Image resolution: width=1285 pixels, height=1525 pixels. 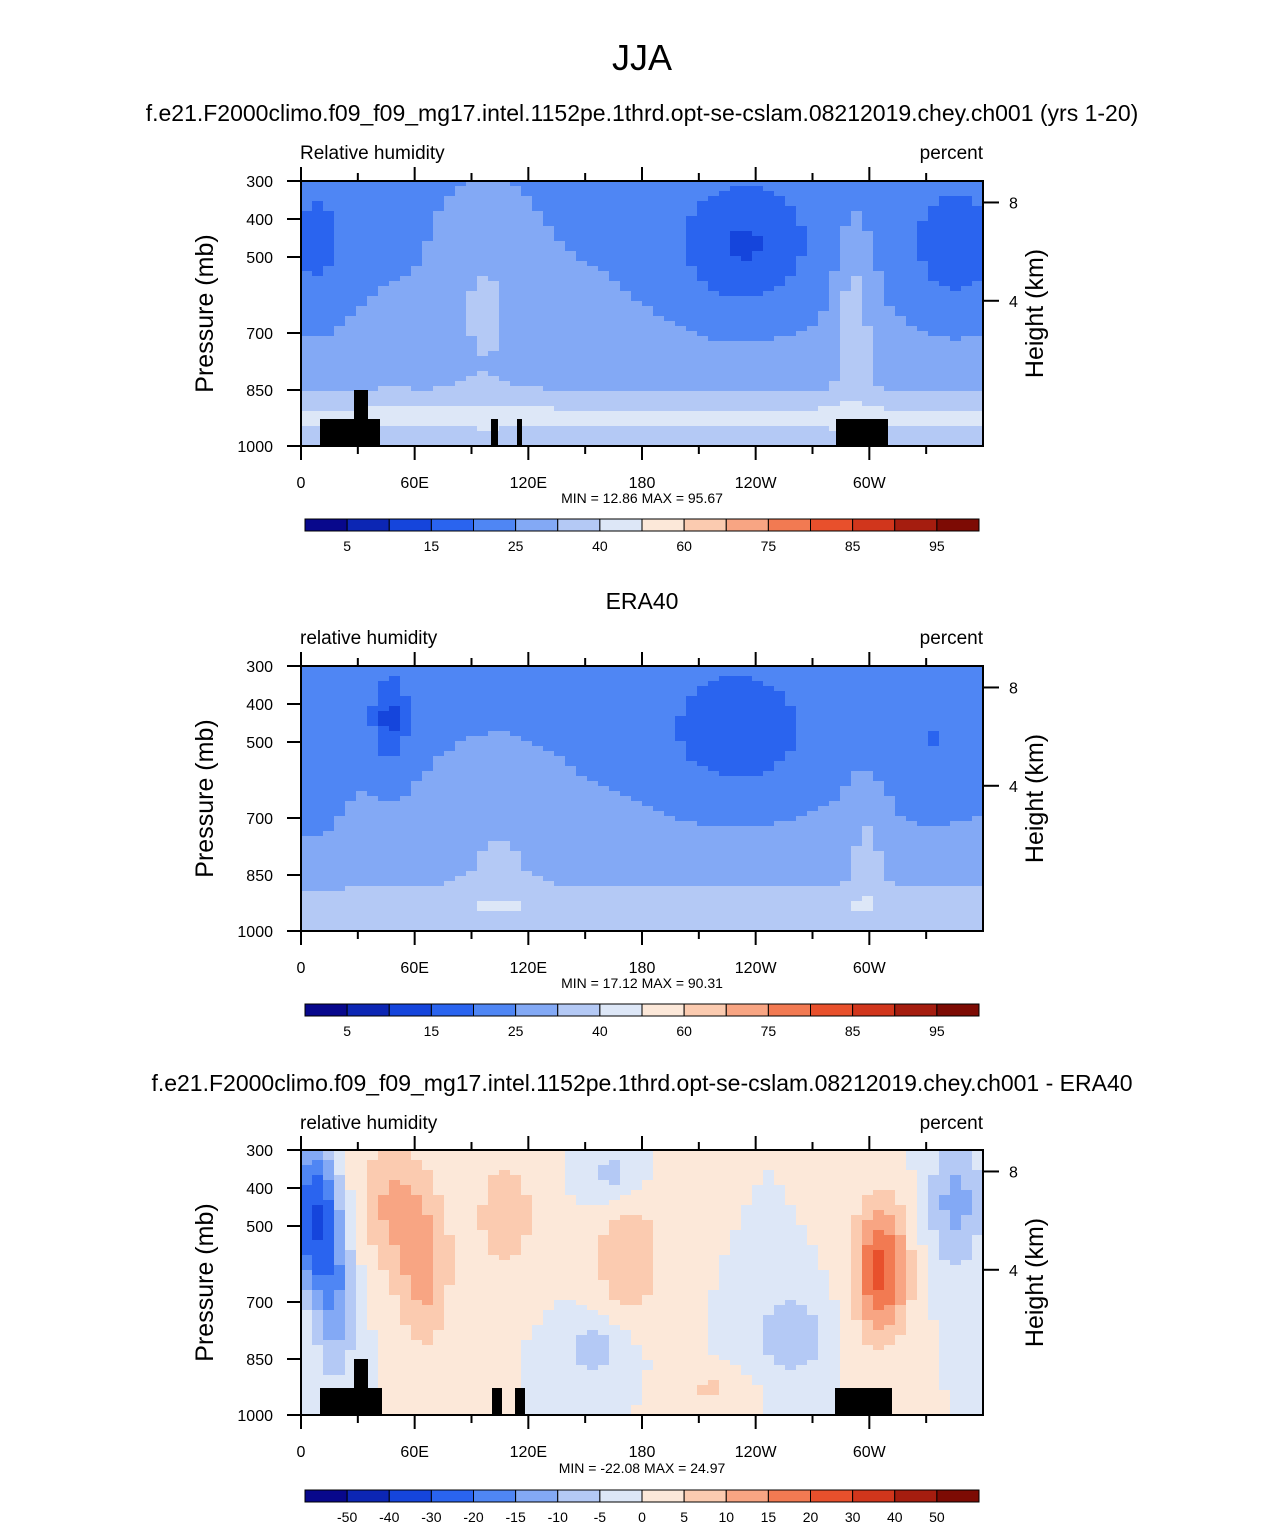 I want to click on colorbar-swatch, so click(x=326, y=525).